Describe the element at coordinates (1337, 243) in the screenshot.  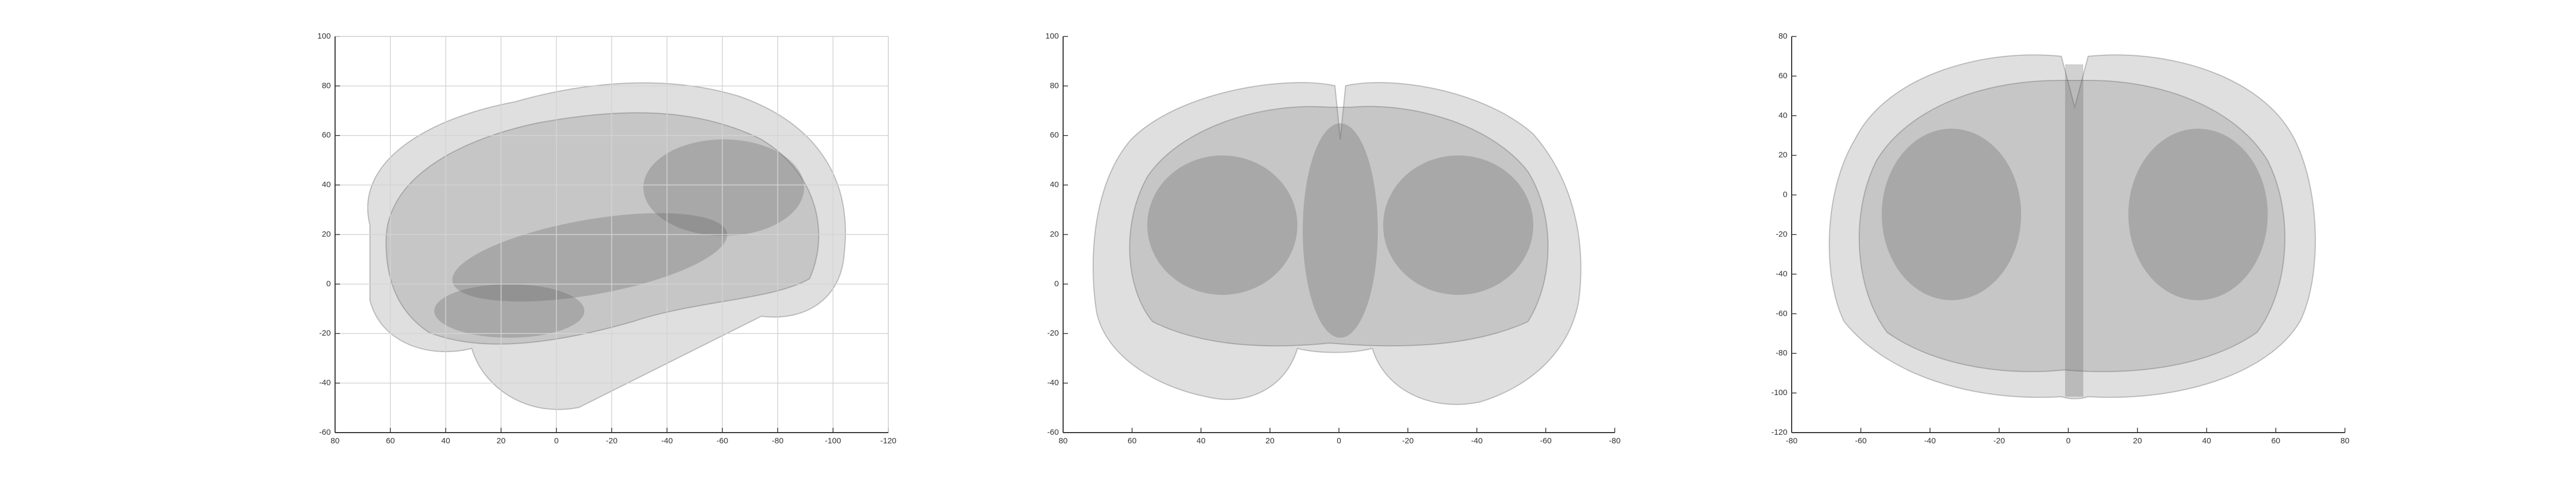
I see `coronal-brain` at that location.